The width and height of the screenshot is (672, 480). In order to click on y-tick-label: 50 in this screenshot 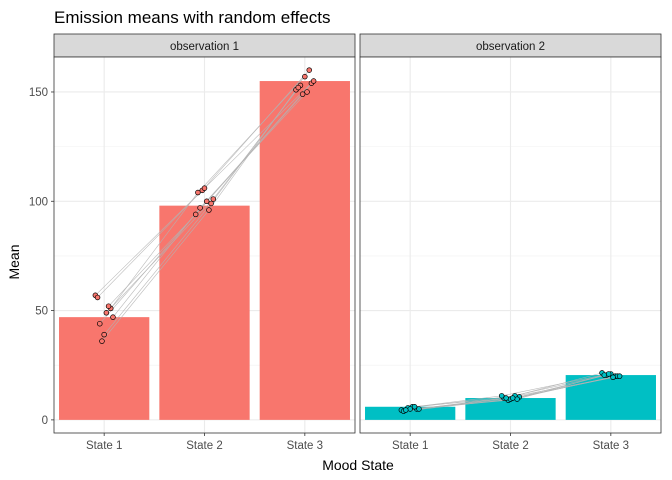, I will do `click(41, 312)`.